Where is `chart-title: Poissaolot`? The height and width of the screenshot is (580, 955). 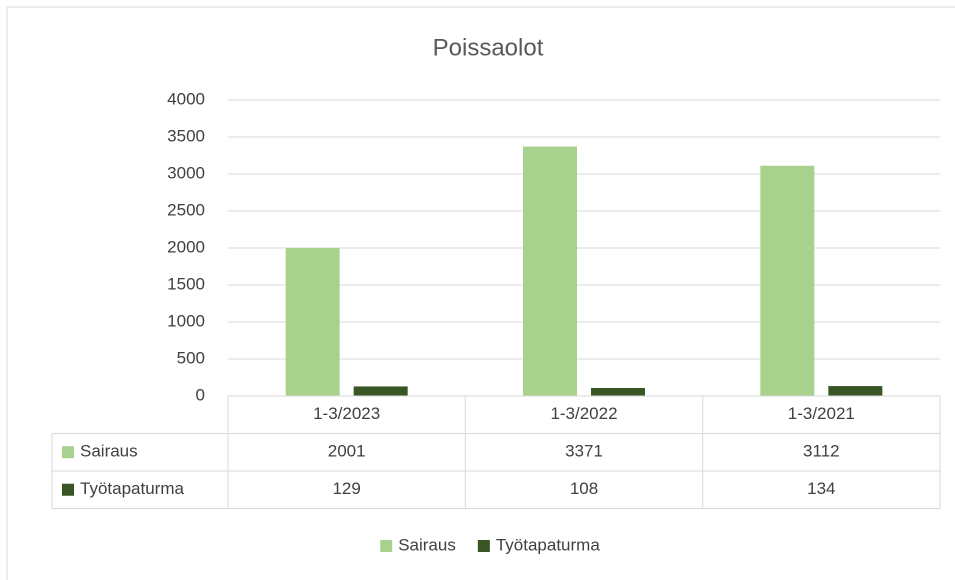
chart-title: Poissaolot is located at coordinates (488, 47).